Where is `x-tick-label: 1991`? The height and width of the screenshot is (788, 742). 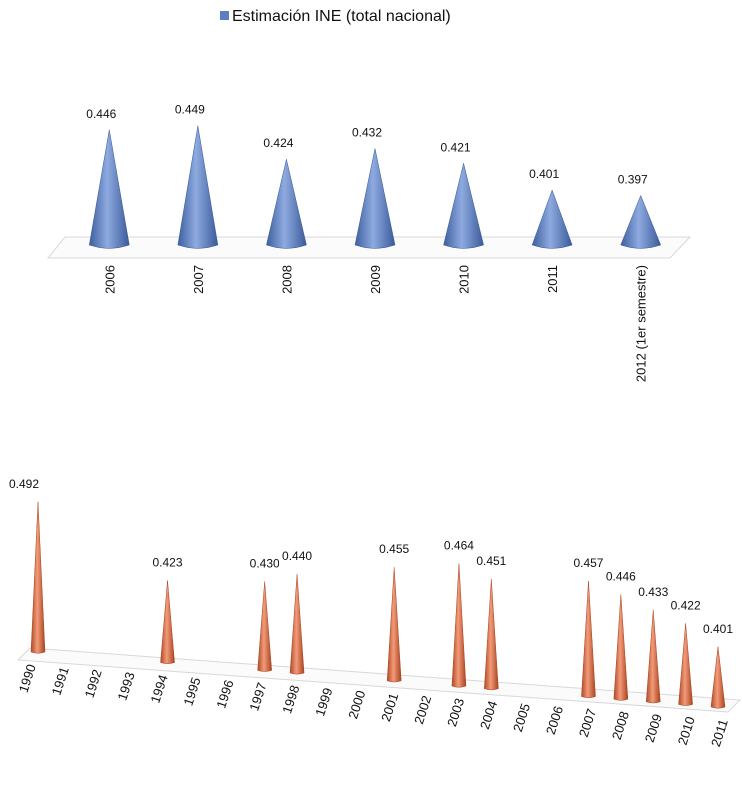
x-tick-label: 1991 is located at coordinates (60, 681).